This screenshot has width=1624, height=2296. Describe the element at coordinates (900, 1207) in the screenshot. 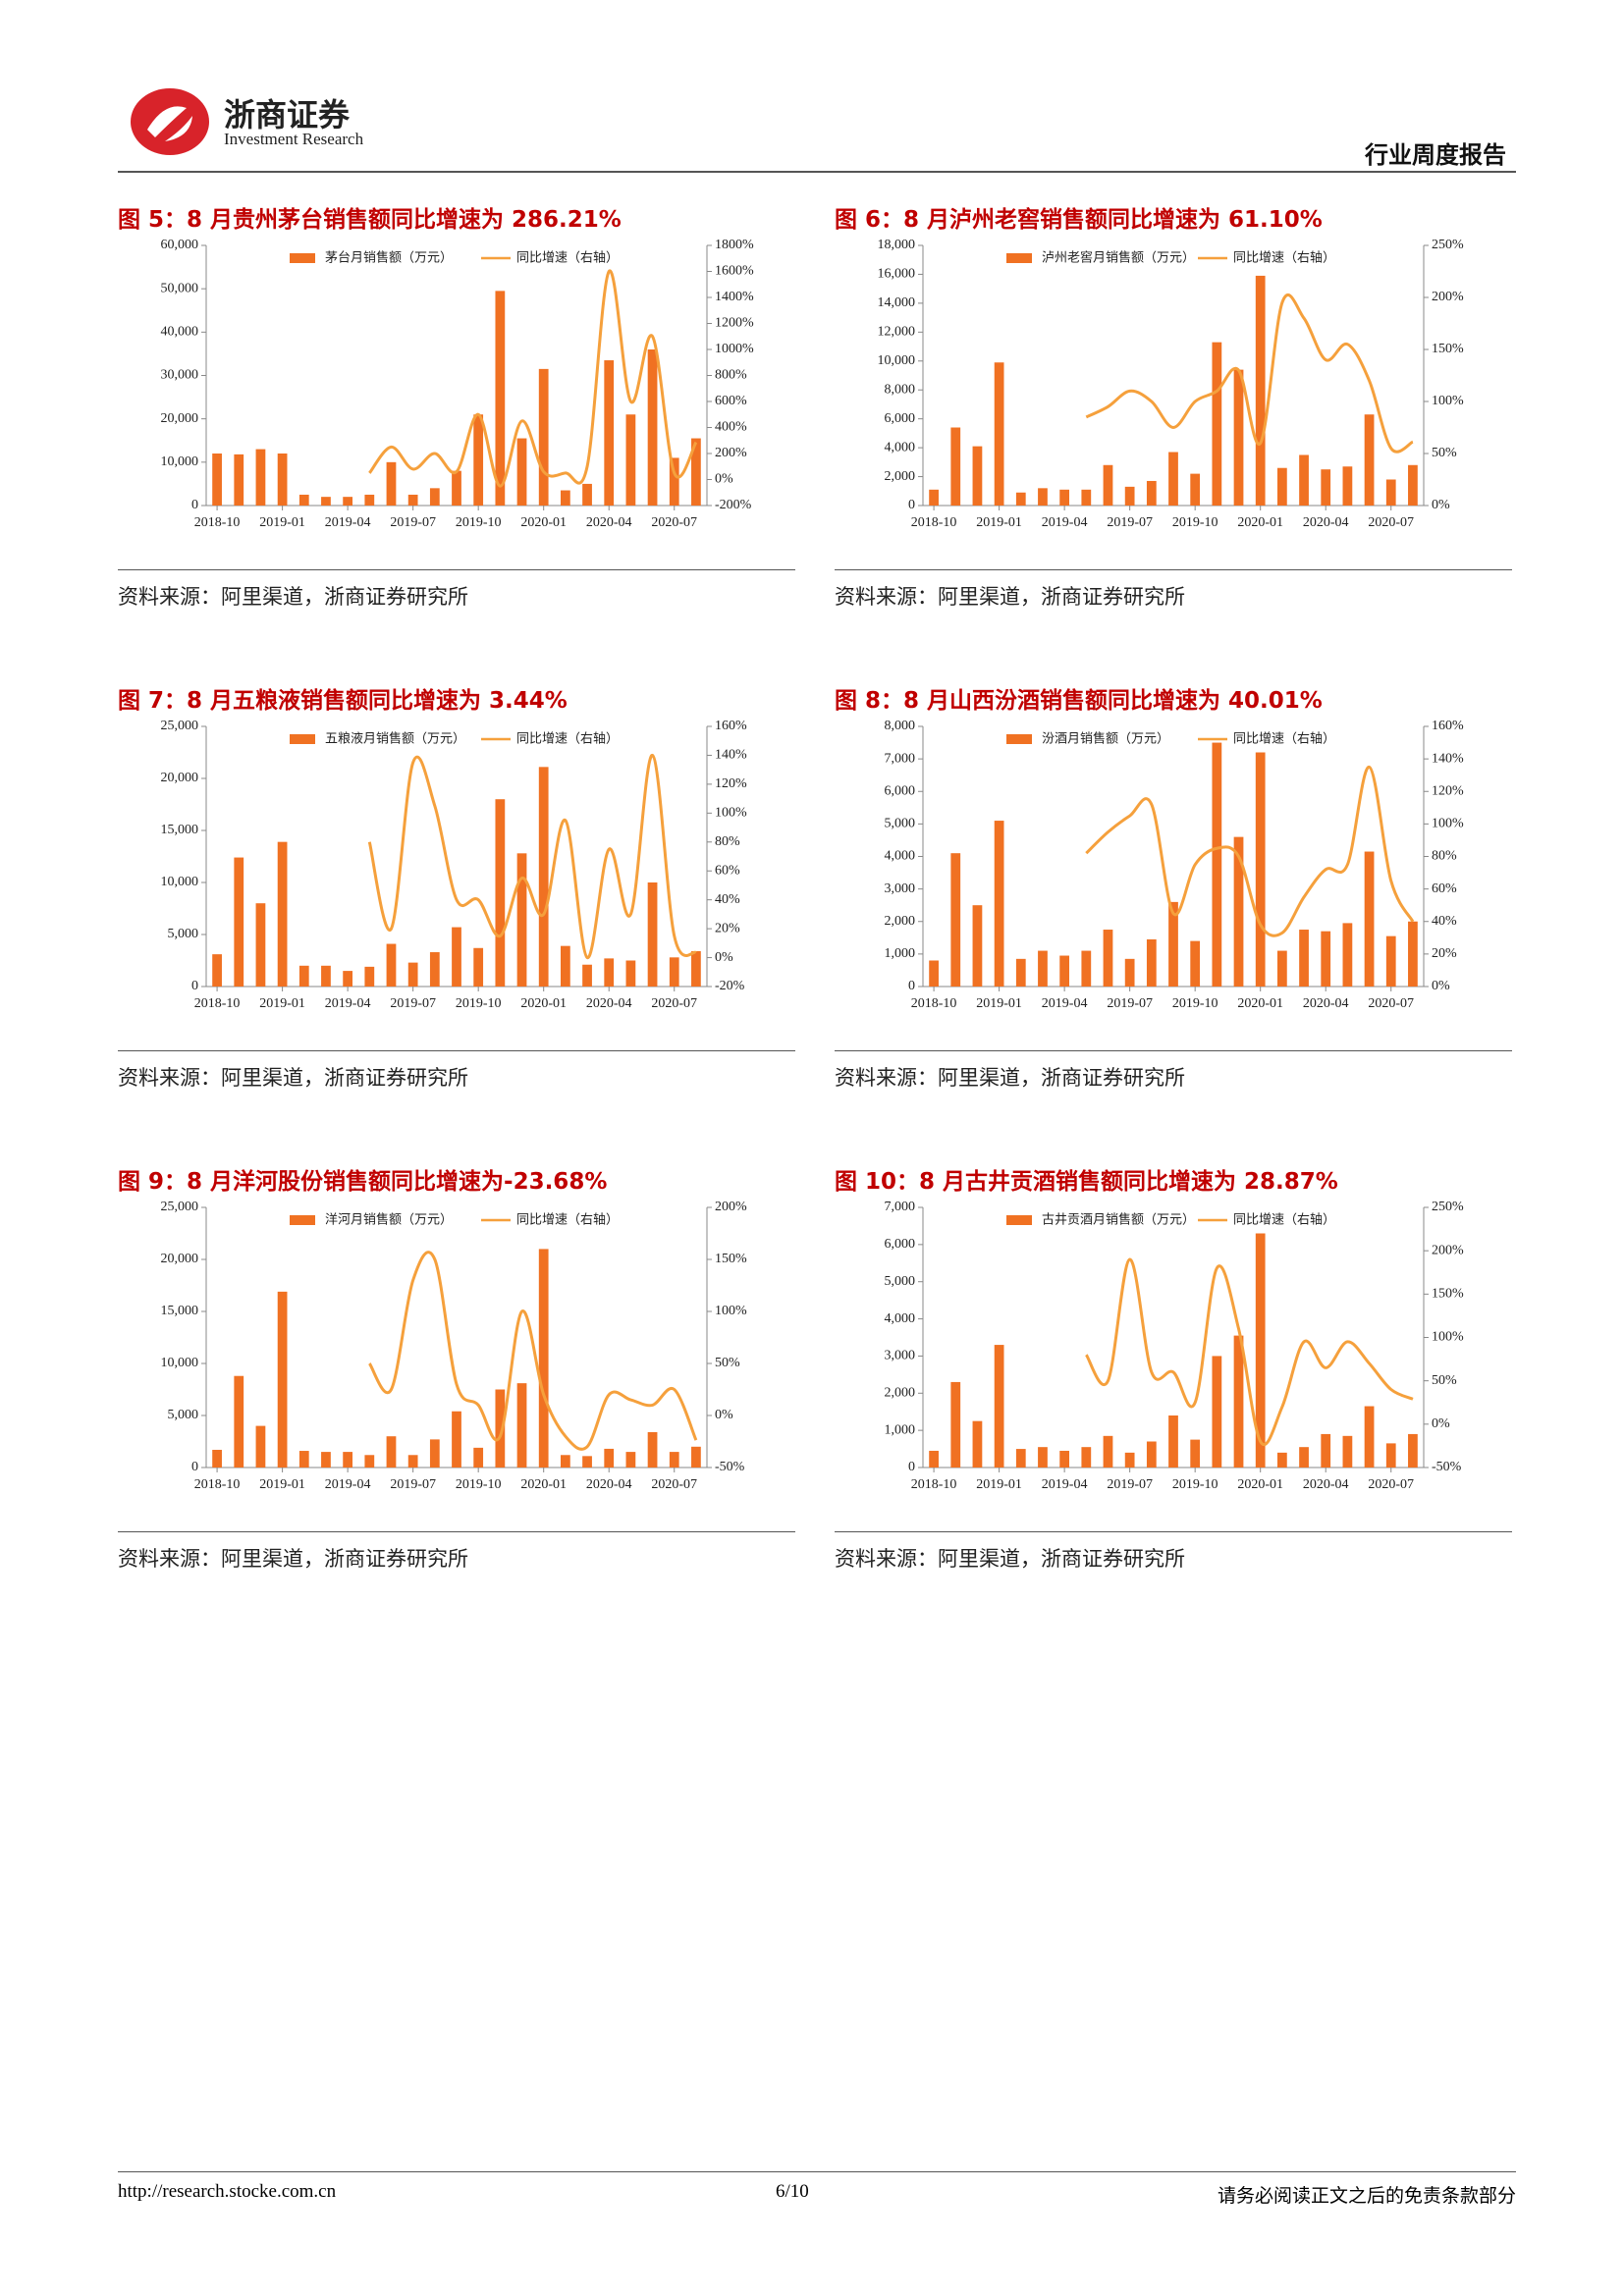

I see `y-tick-label: 7,000` at that location.